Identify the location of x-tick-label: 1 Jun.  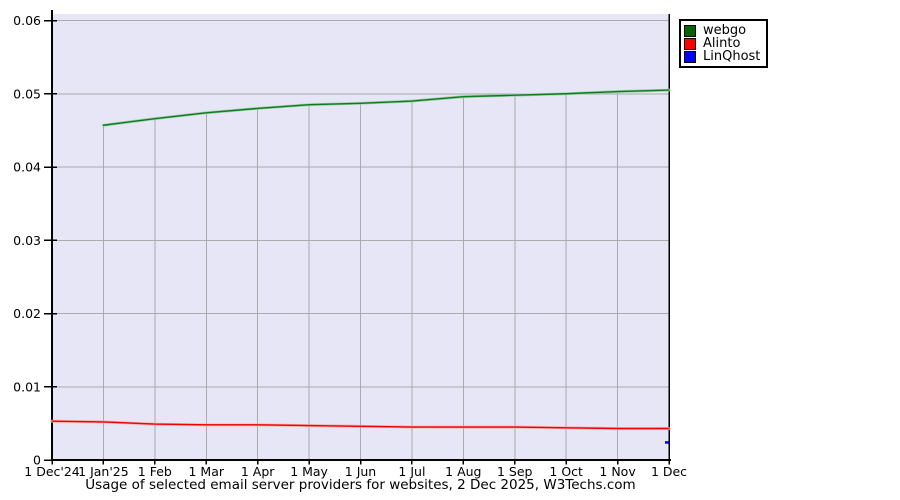
(360, 471).